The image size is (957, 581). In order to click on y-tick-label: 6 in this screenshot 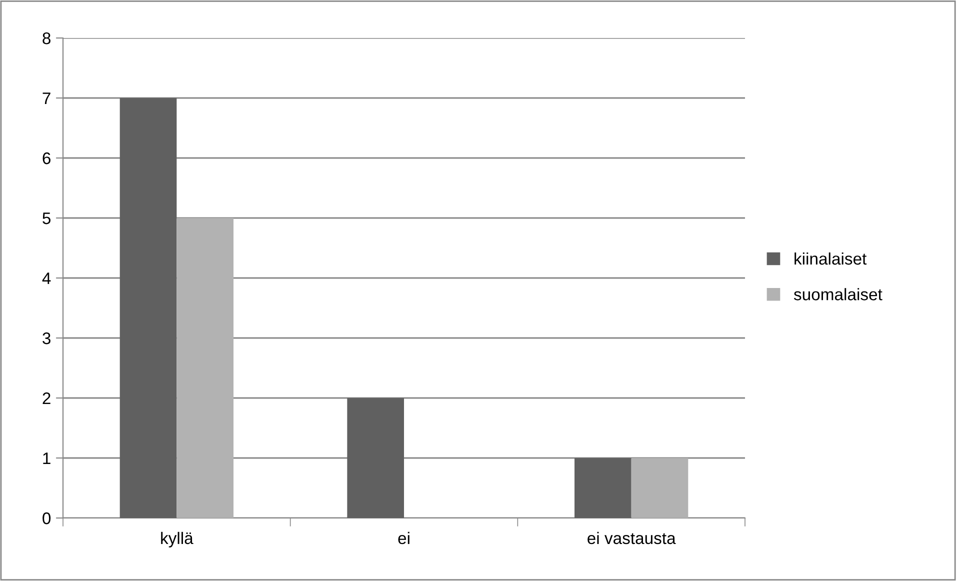, I will do `click(46, 158)`.